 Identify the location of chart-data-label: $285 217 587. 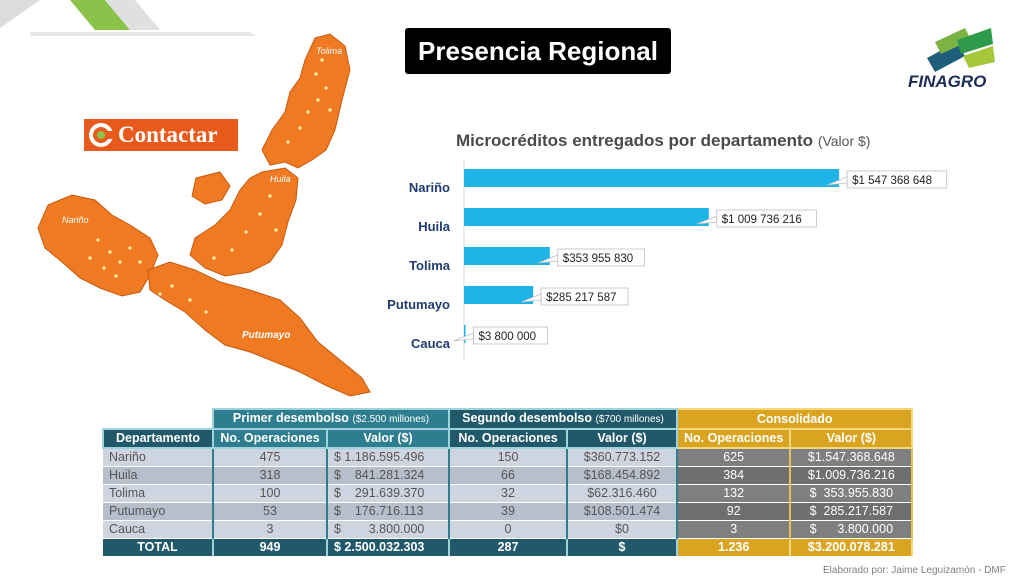
(581, 298).